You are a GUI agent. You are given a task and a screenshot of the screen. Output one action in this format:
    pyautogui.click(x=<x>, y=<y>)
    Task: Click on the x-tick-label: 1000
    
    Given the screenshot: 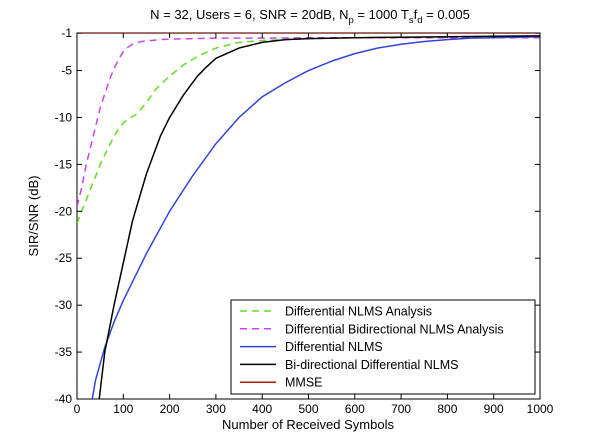 What is the action you would take?
    pyautogui.click(x=540, y=409)
    